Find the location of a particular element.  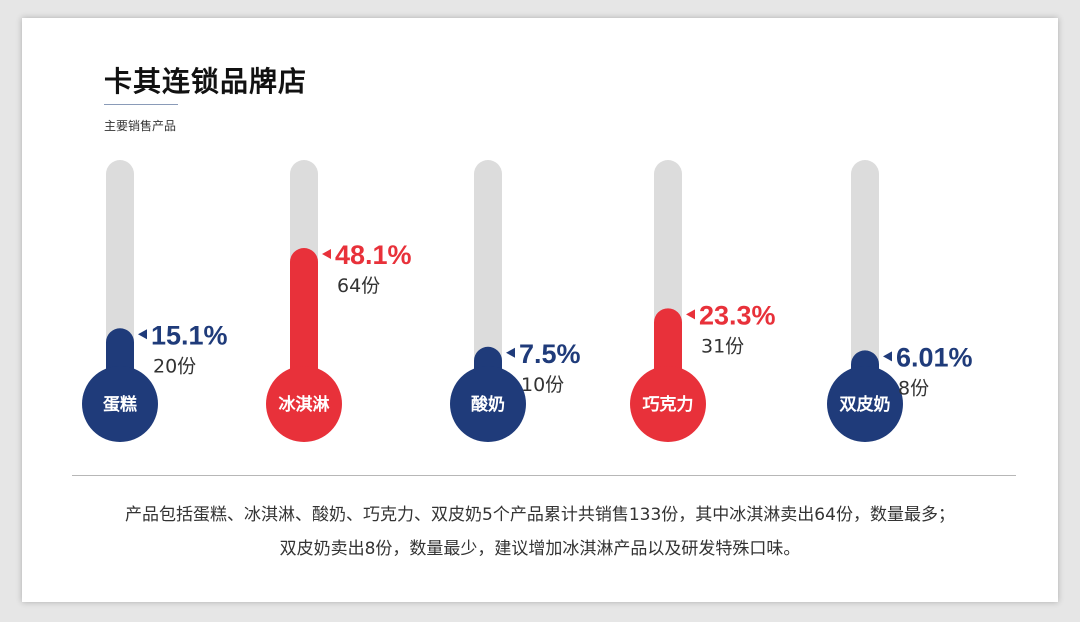

count-label: 31份 is located at coordinates (722, 346).